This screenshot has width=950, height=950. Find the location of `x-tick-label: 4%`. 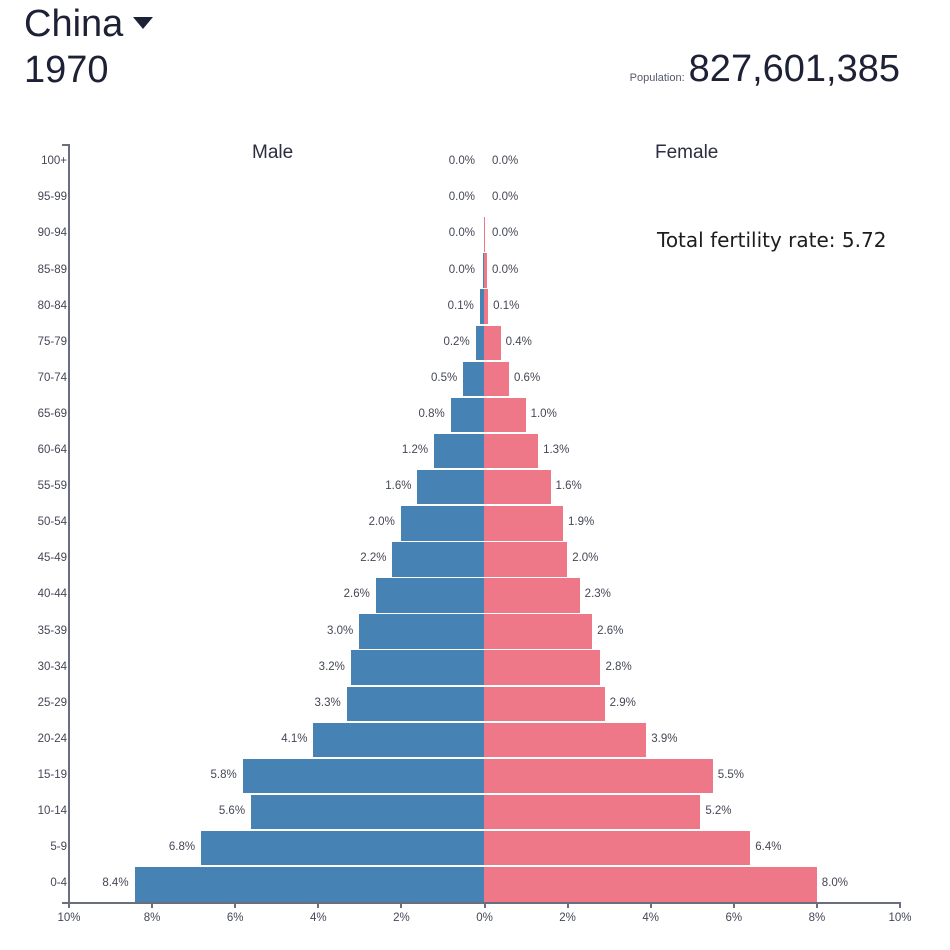

x-tick-label: 4% is located at coordinates (650, 918).